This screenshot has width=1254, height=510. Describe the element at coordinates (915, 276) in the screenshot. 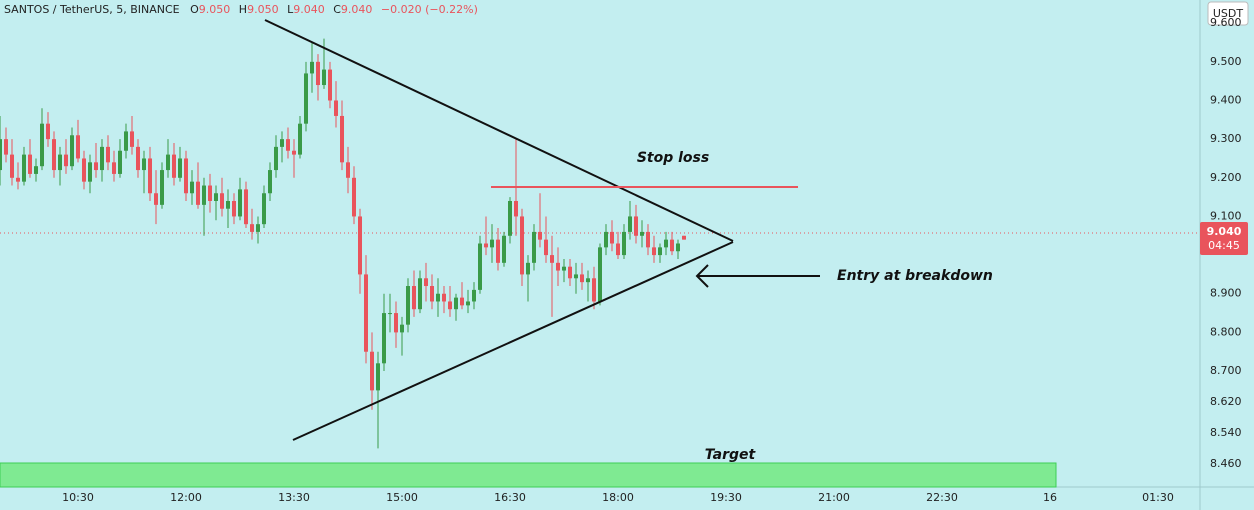

I see `annotation: Entry at breakdown` at that location.